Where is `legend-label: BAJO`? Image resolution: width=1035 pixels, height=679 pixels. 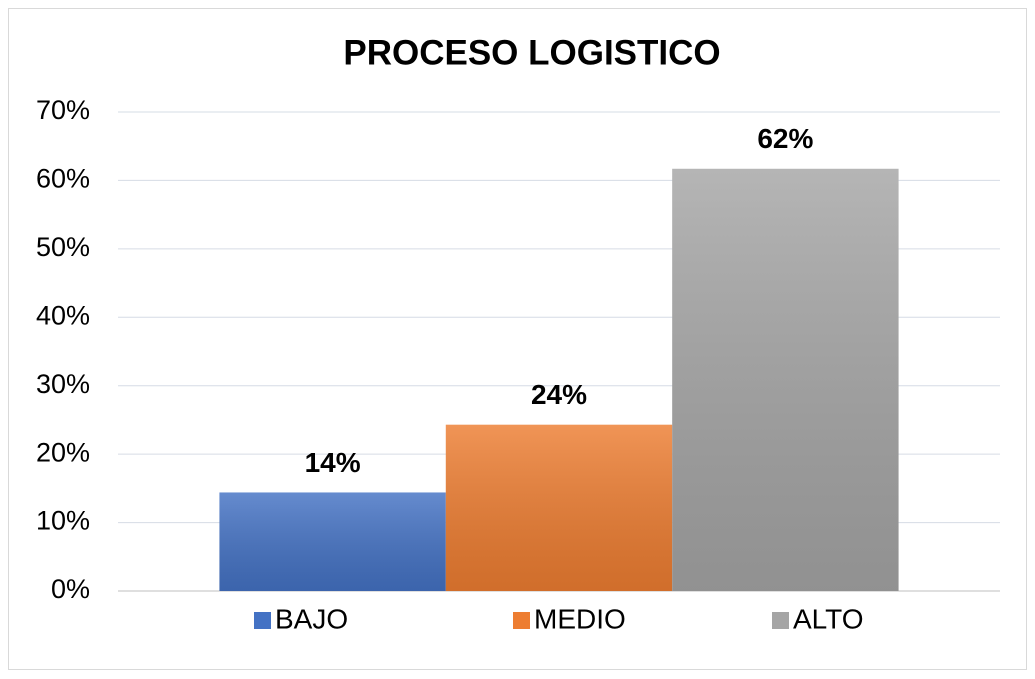
legend-label: BAJO is located at coordinates (311, 618).